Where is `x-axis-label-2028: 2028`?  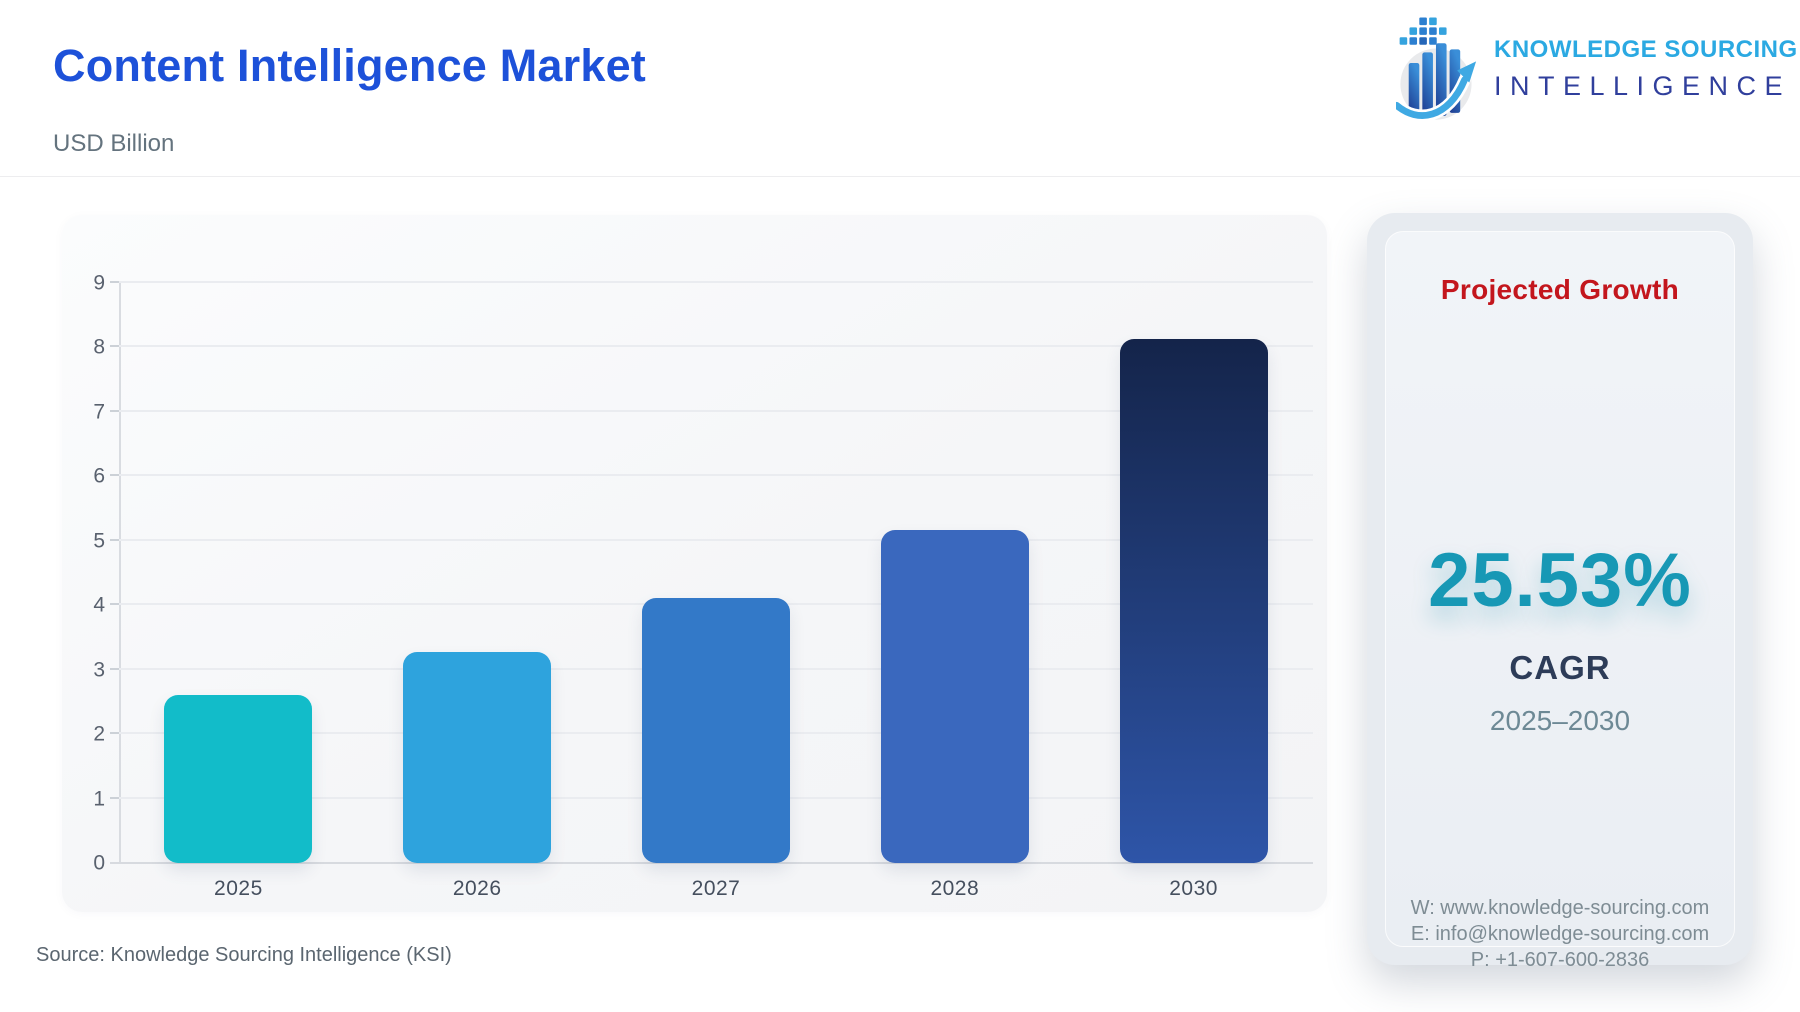
x-axis-label-2028: 2028 is located at coordinates (955, 888).